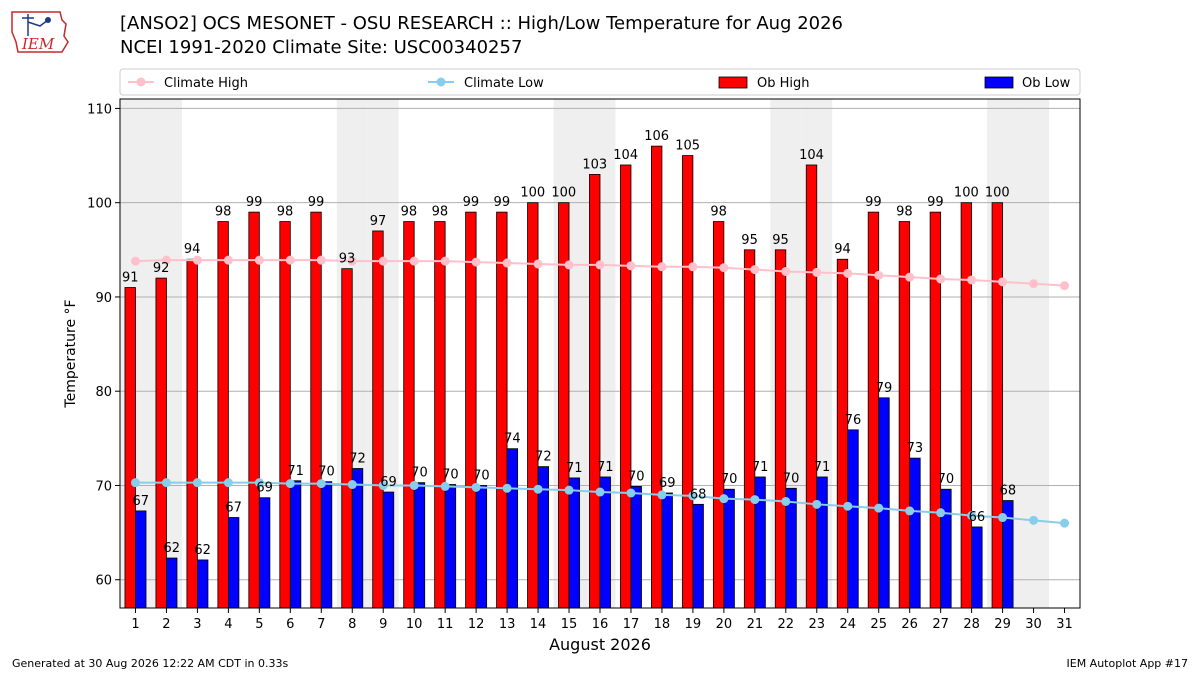 This screenshot has height=675, width=1200. I want to click on ob-low-value-label: 69, so click(388, 482).